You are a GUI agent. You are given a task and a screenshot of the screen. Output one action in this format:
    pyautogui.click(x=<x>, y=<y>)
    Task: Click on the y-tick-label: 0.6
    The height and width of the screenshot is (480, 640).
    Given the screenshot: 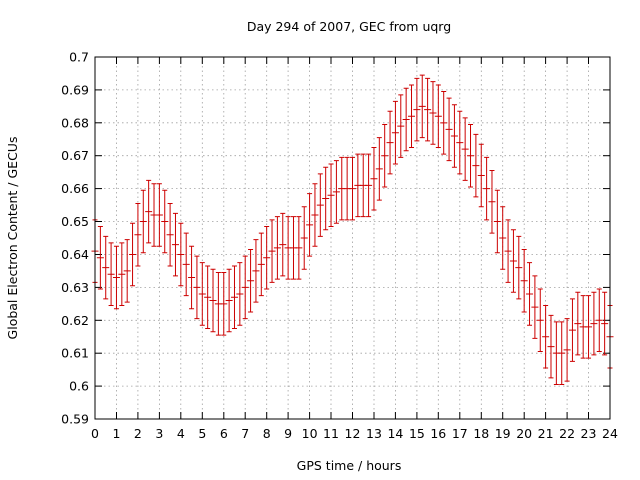 What is the action you would take?
    pyautogui.click(x=79, y=386)
    